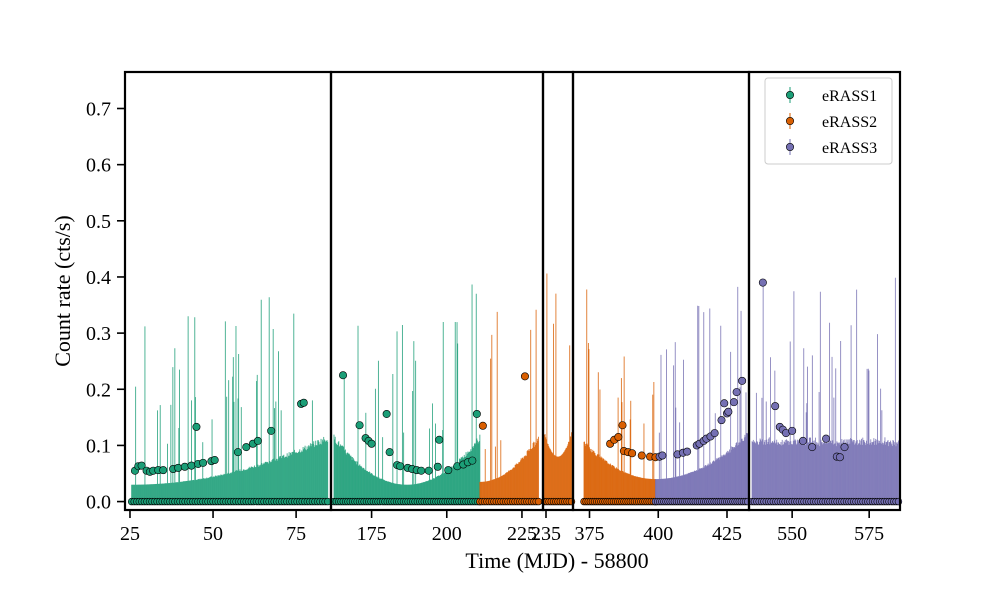 The width and height of the screenshot is (1000, 600). I want to click on y-tick-label-1: 0.1, so click(98, 446).